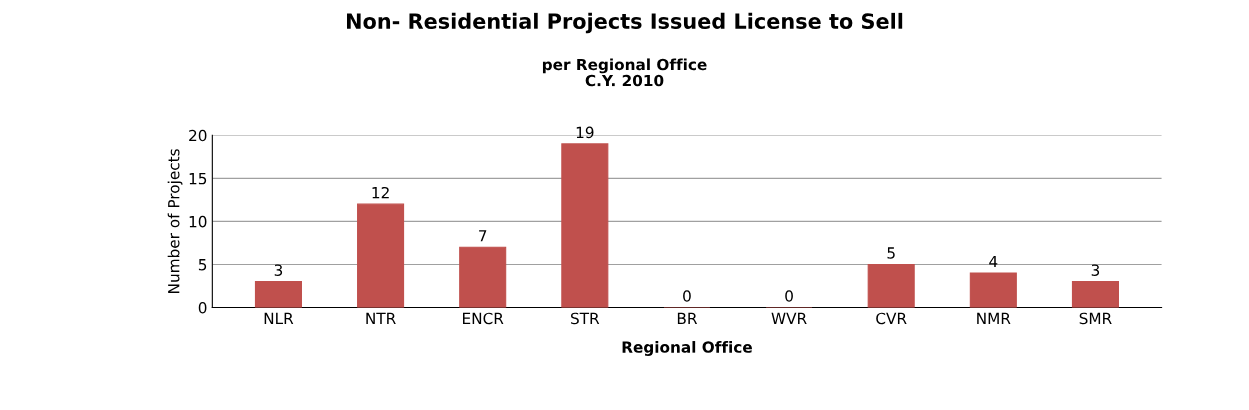 This screenshot has height=410, width=1249. Describe the element at coordinates (891, 253) in the screenshot. I see `data-label: 5` at that location.